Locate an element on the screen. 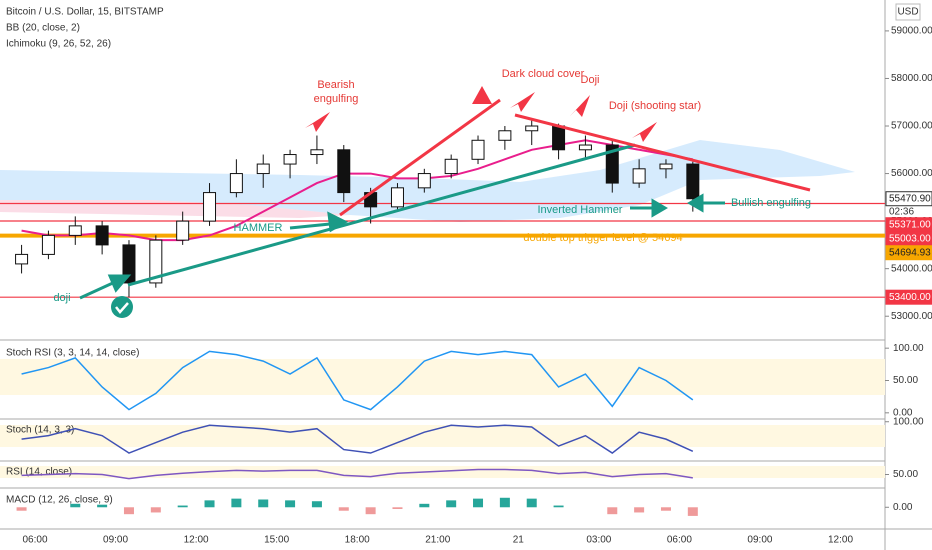 This screenshot has height=550, width=932. arrows is located at coordinates (481, 114).